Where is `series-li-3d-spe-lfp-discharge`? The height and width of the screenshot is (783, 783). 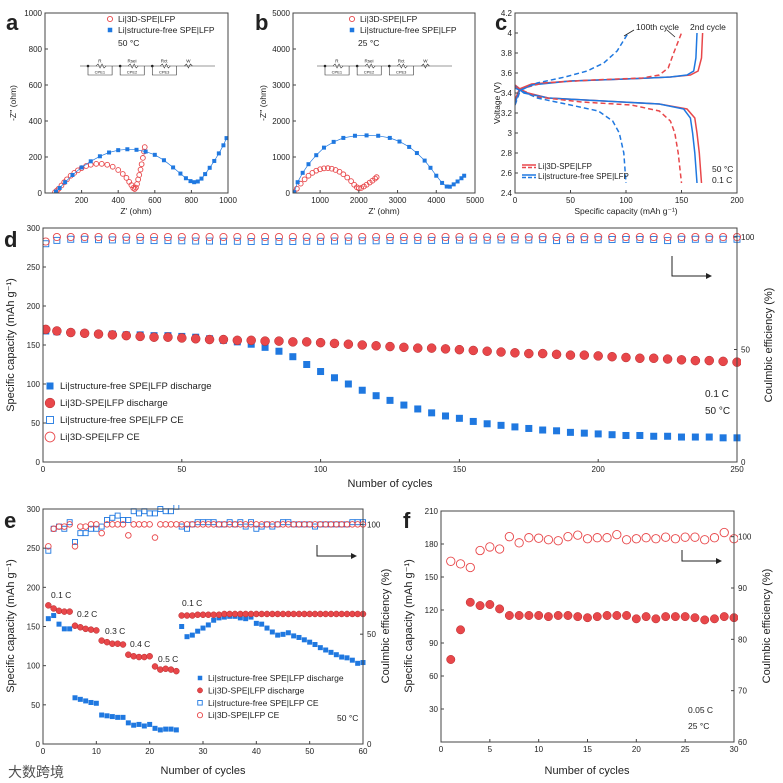 series-li-3d-spe-lfp-discharge is located at coordinates (592, 630).